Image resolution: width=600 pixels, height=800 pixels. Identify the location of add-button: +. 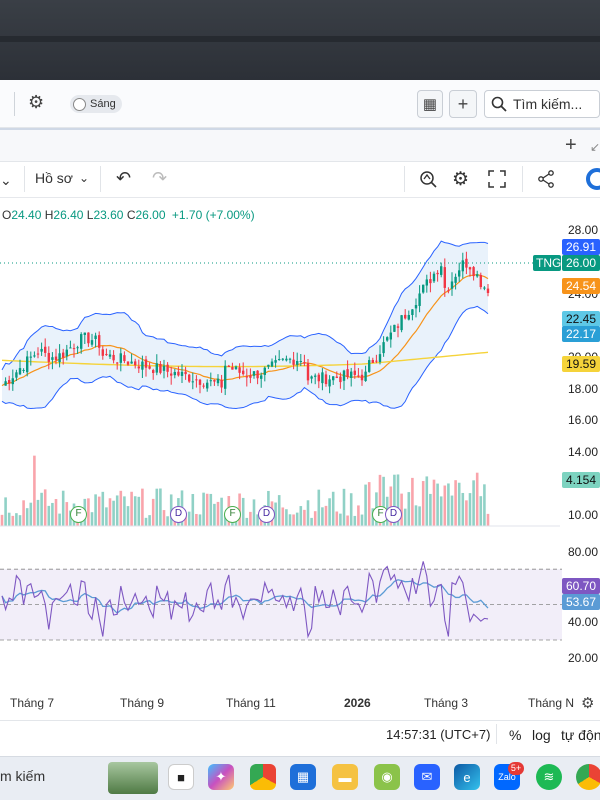
(463, 104).